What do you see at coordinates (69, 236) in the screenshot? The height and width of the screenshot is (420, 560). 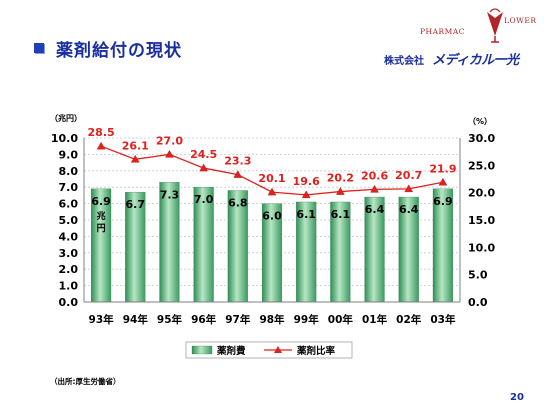 I see `left-axis-tick-label: 4.0` at bounding box center [69, 236].